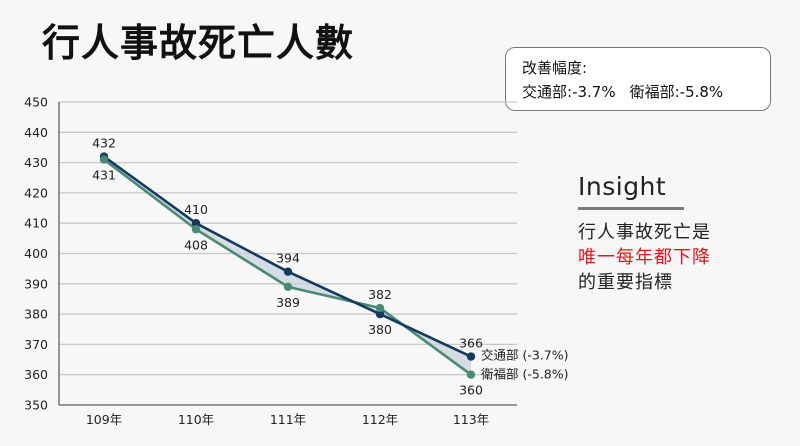 The width and height of the screenshot is (800, 446). Describe the element at coordinates (104, 175) in the screenshot. I see `data-label-mohw: 431` at that location.